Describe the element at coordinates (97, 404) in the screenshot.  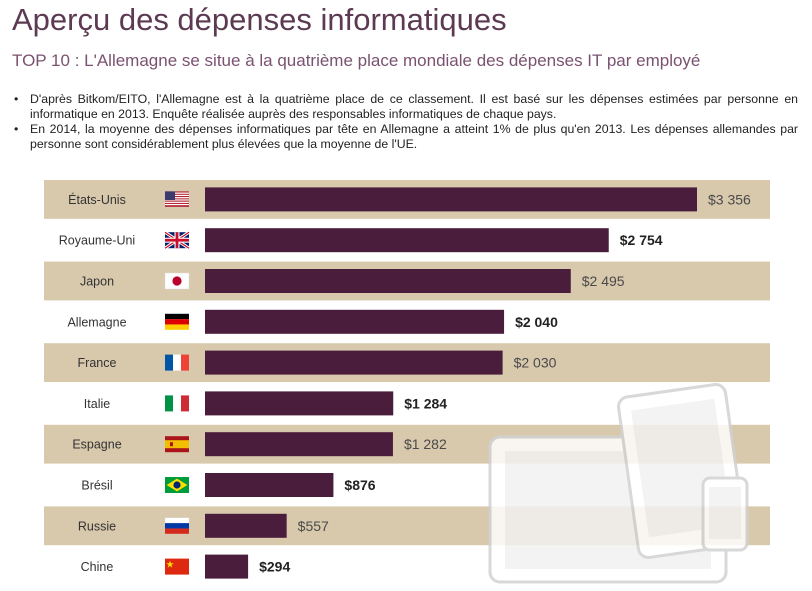
I see `category-label: Italie` at that location.